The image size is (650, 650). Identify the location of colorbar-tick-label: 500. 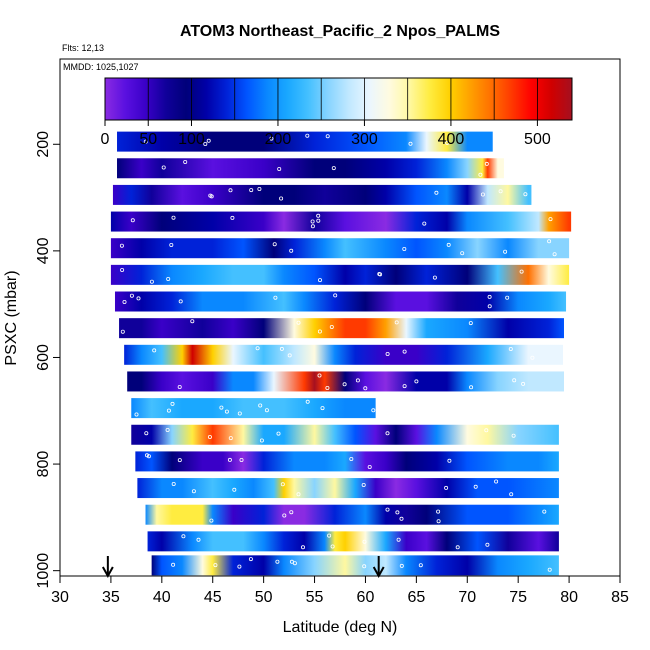
(537, 139).